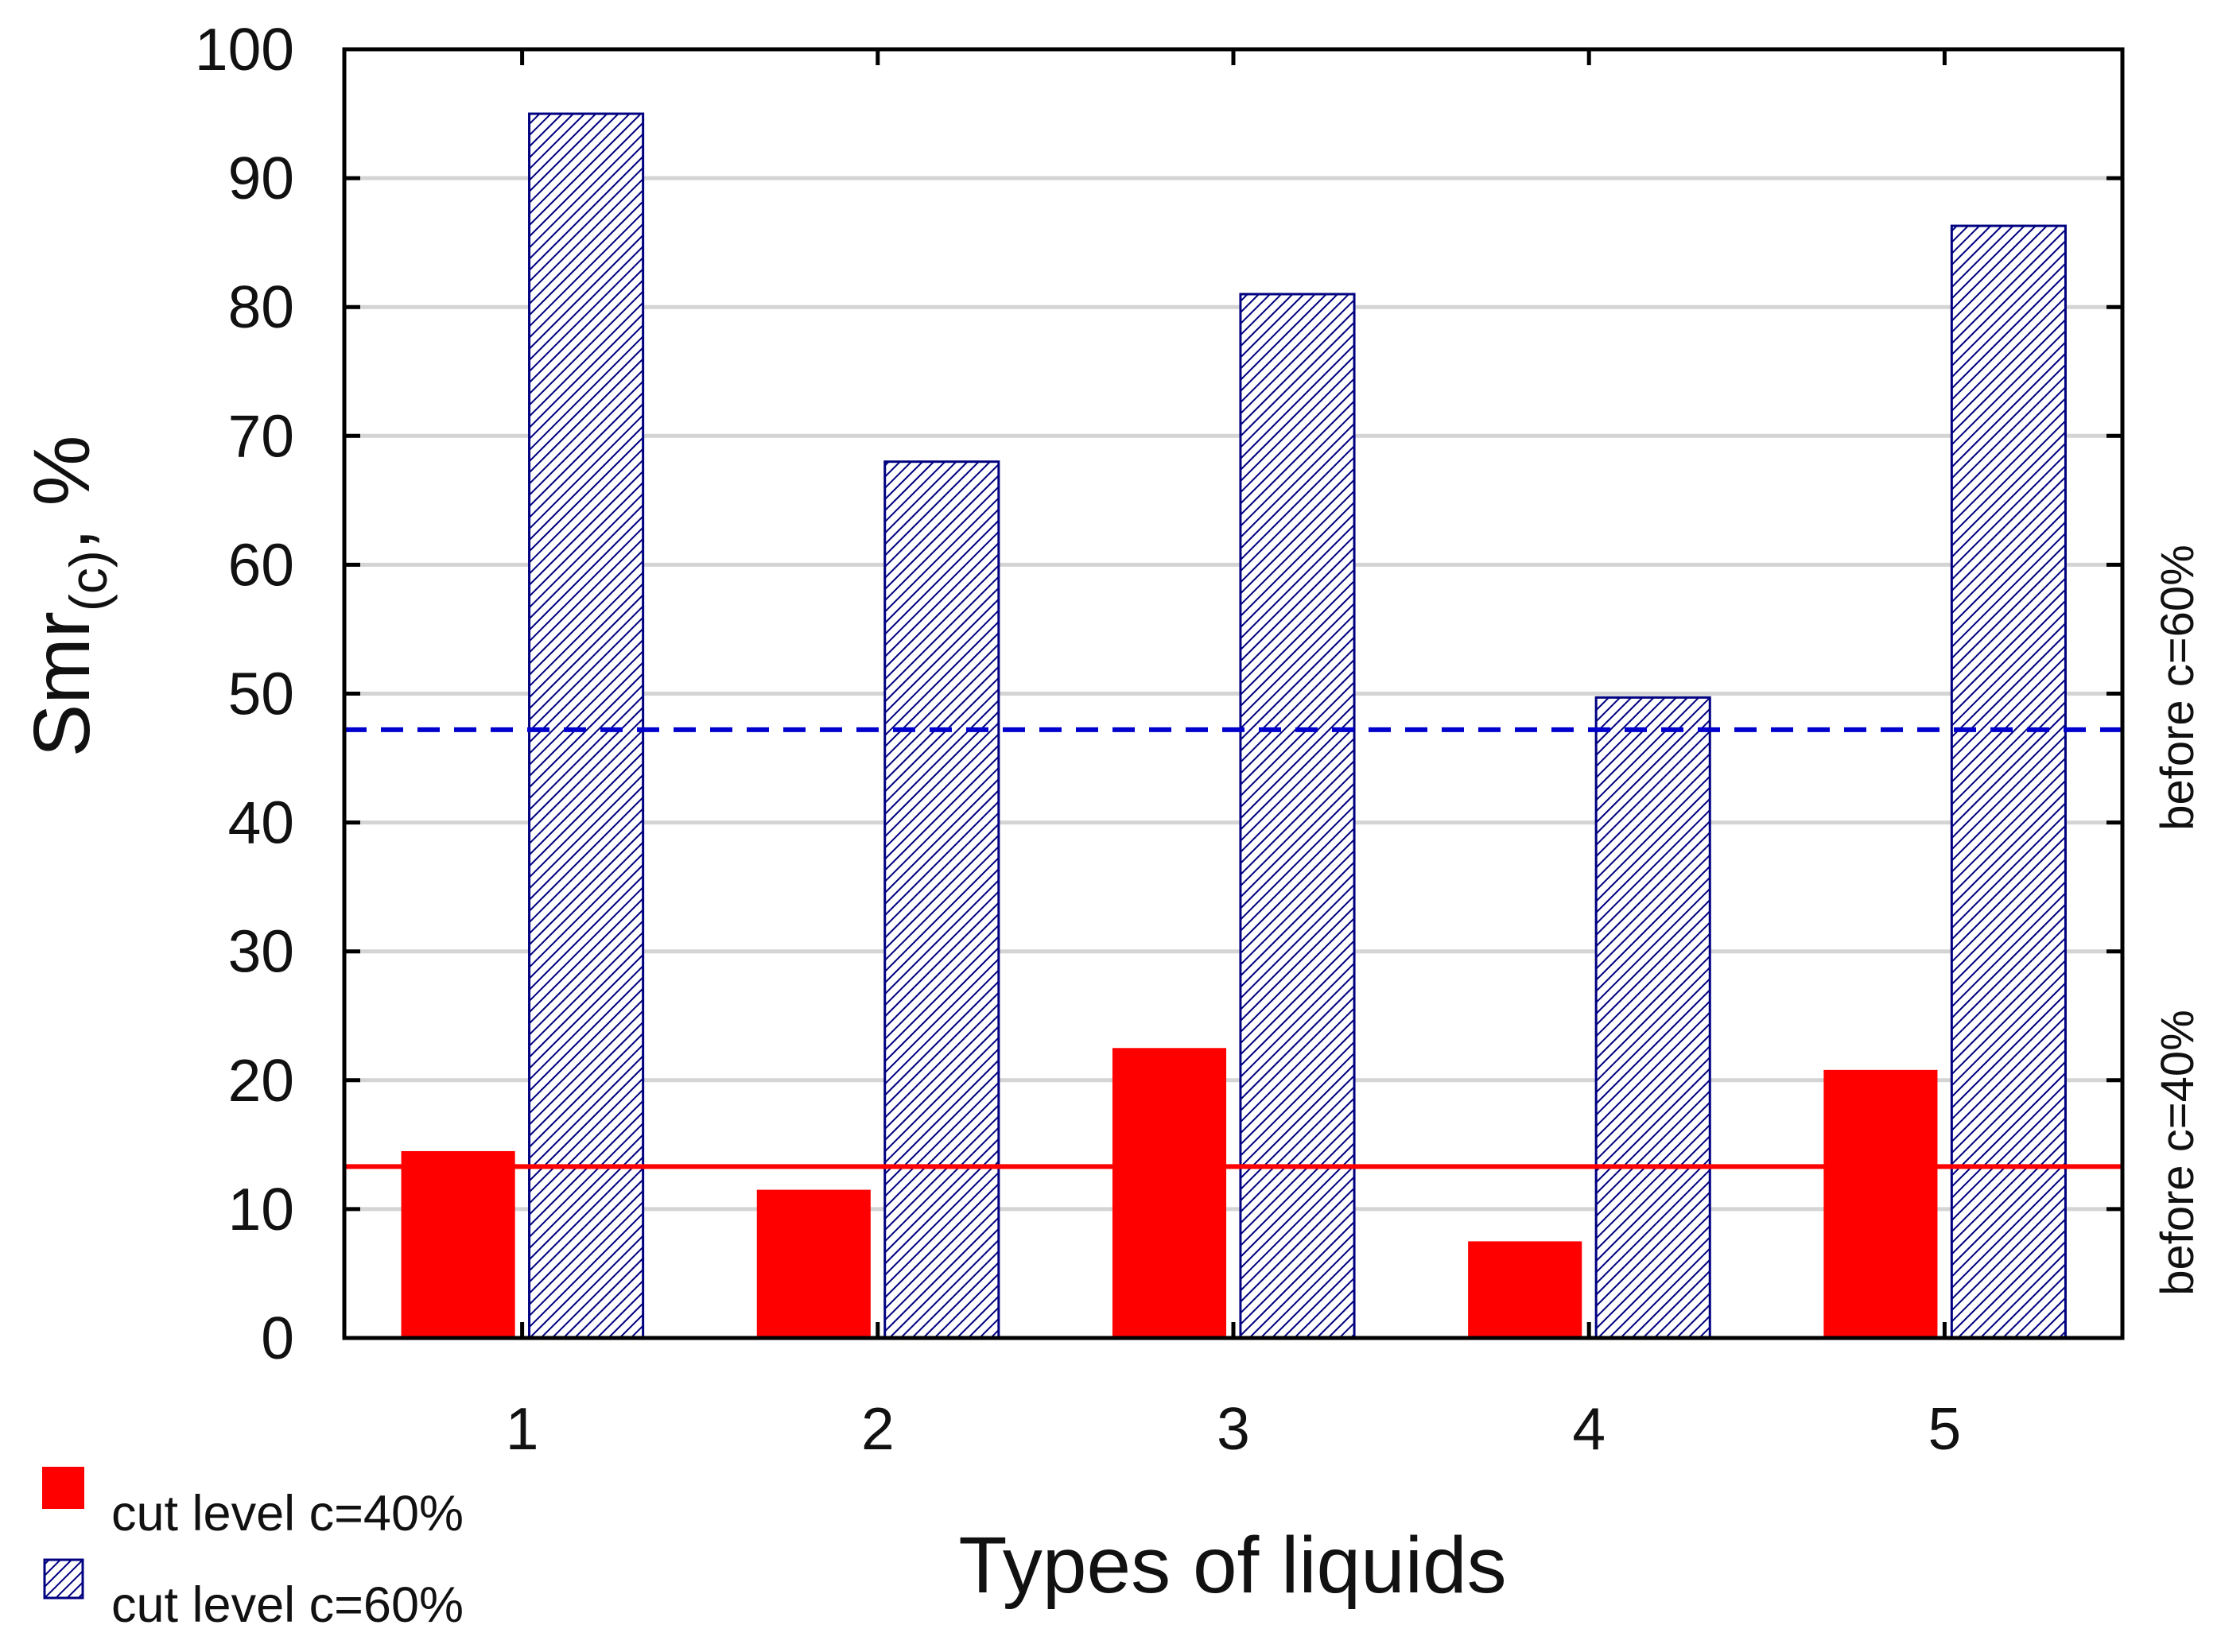  Describe the element at coordinates (261, 564) in the screenshot. I see `y-tick-label-60: 60` at that location.